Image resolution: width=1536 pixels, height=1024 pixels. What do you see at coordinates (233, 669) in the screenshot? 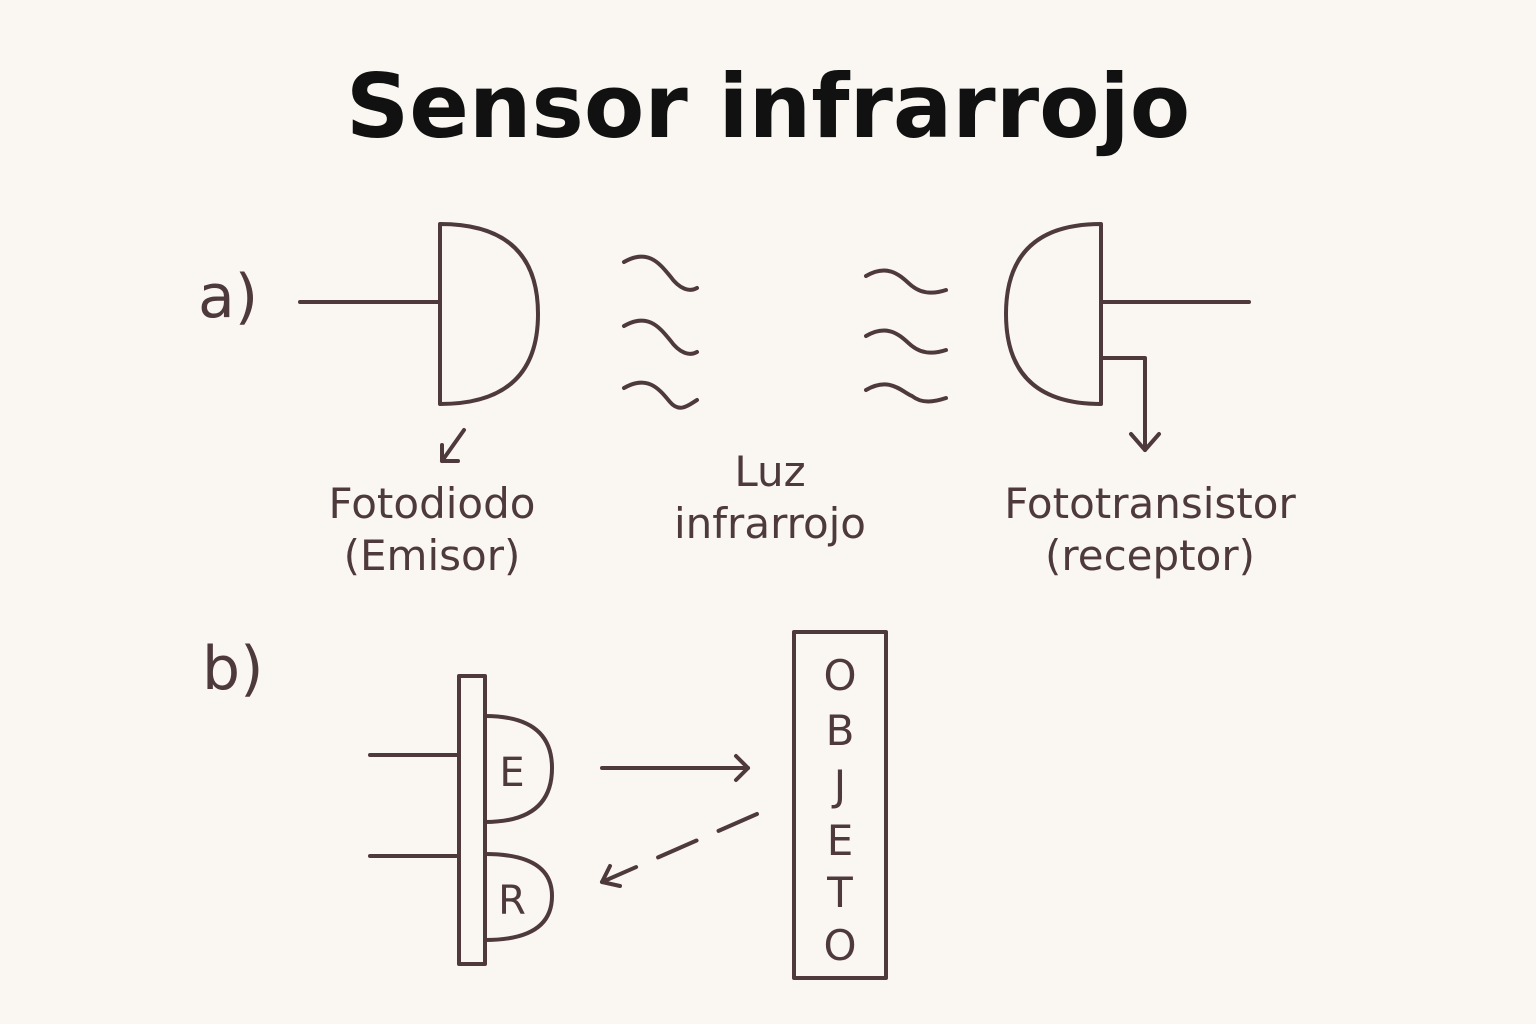
I see `section-b-label: b)` at bounding box center [233, 669].